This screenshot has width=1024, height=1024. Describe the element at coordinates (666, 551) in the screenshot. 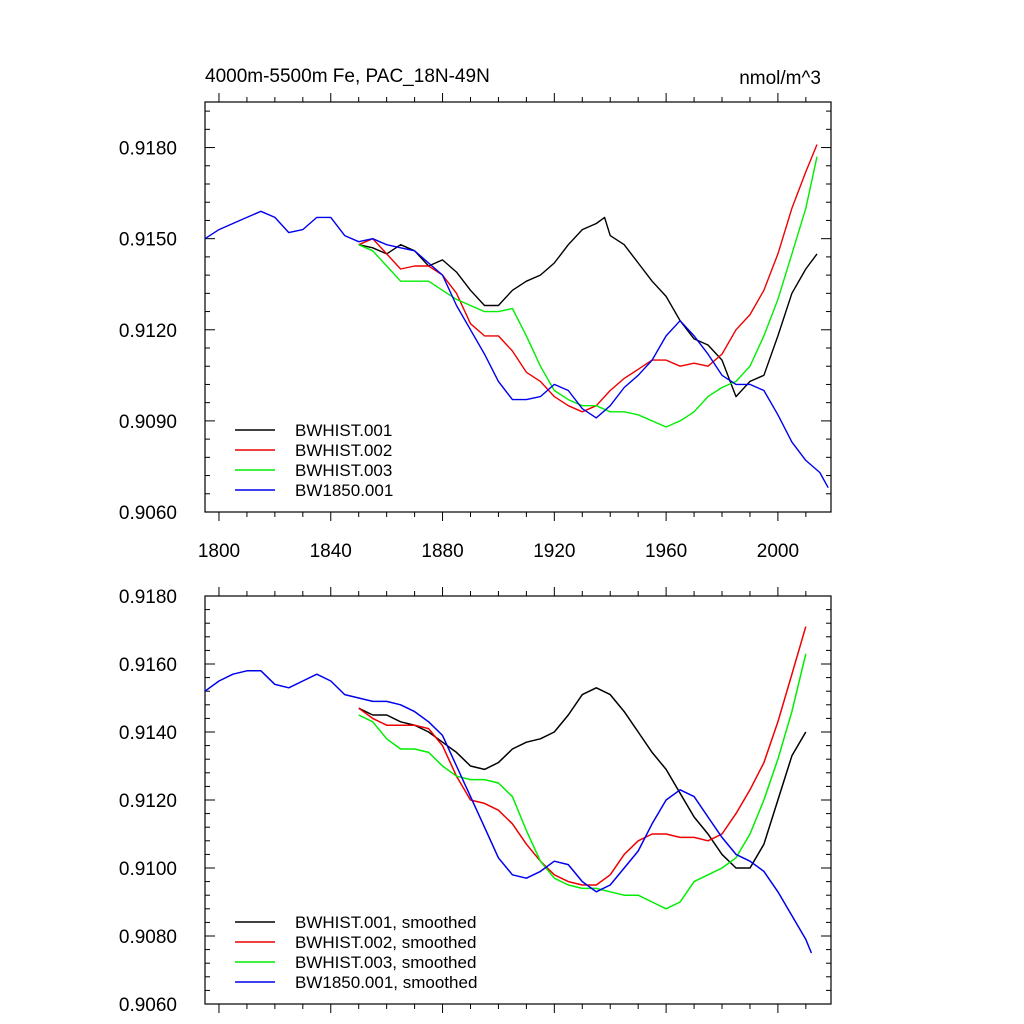

I see `x-tick-label: 1960` at that location.